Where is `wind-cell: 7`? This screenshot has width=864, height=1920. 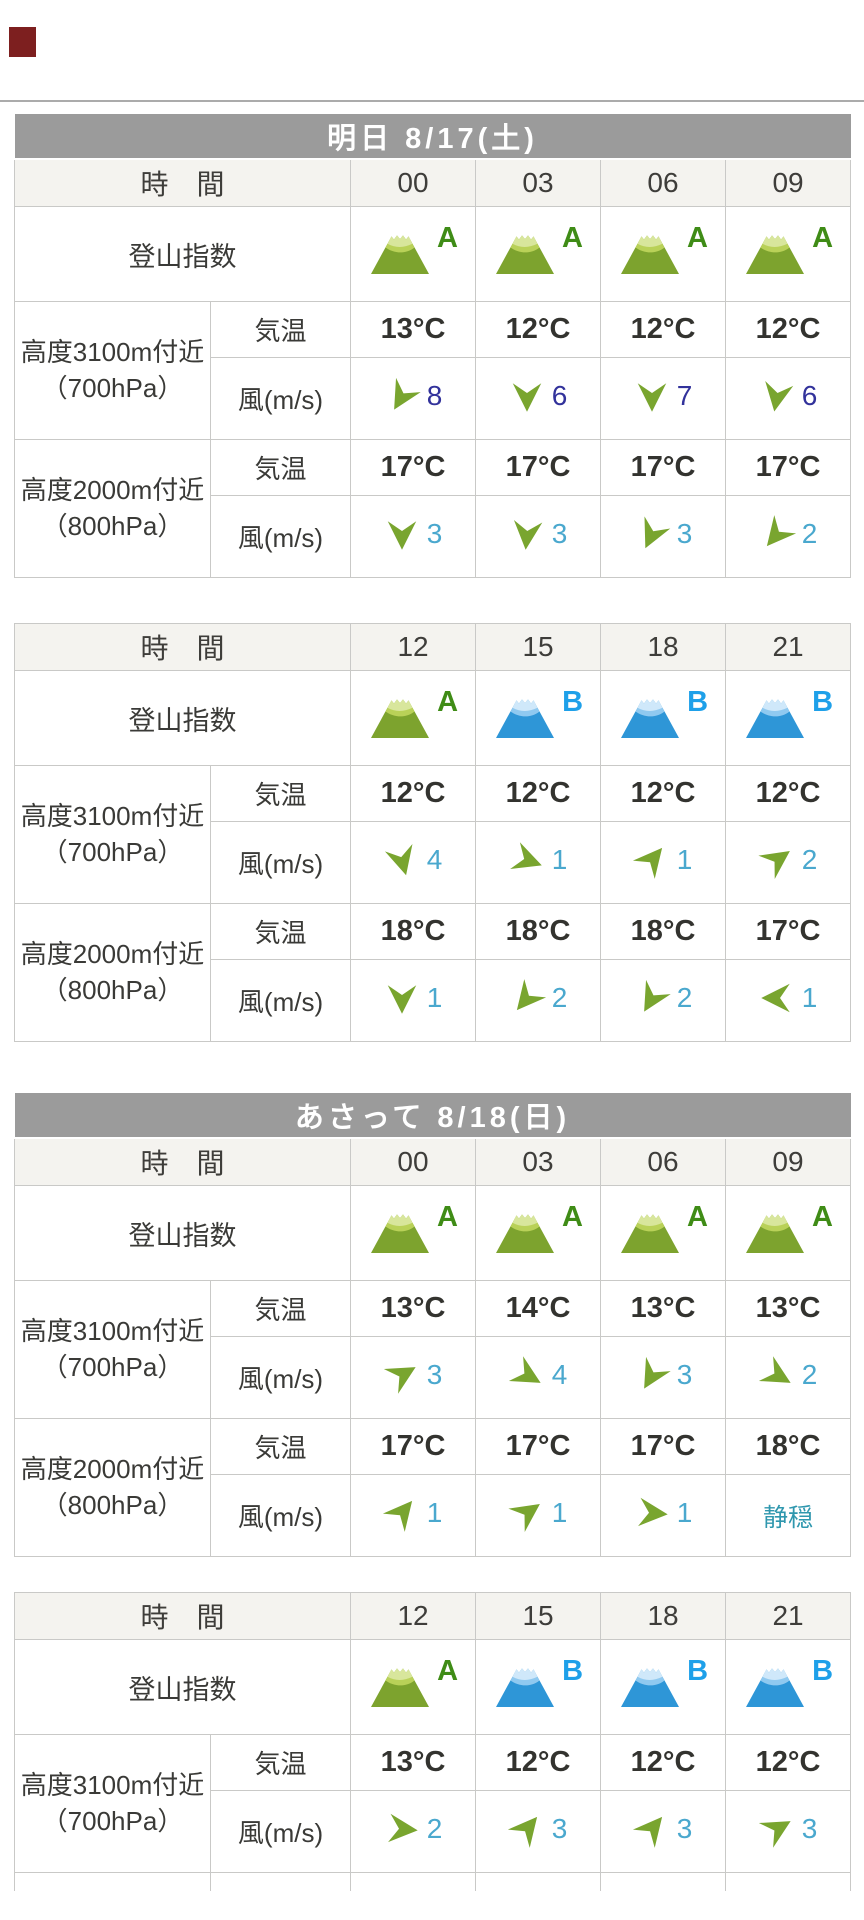
wind-cell: 7 is located at coordinates (663, 398).